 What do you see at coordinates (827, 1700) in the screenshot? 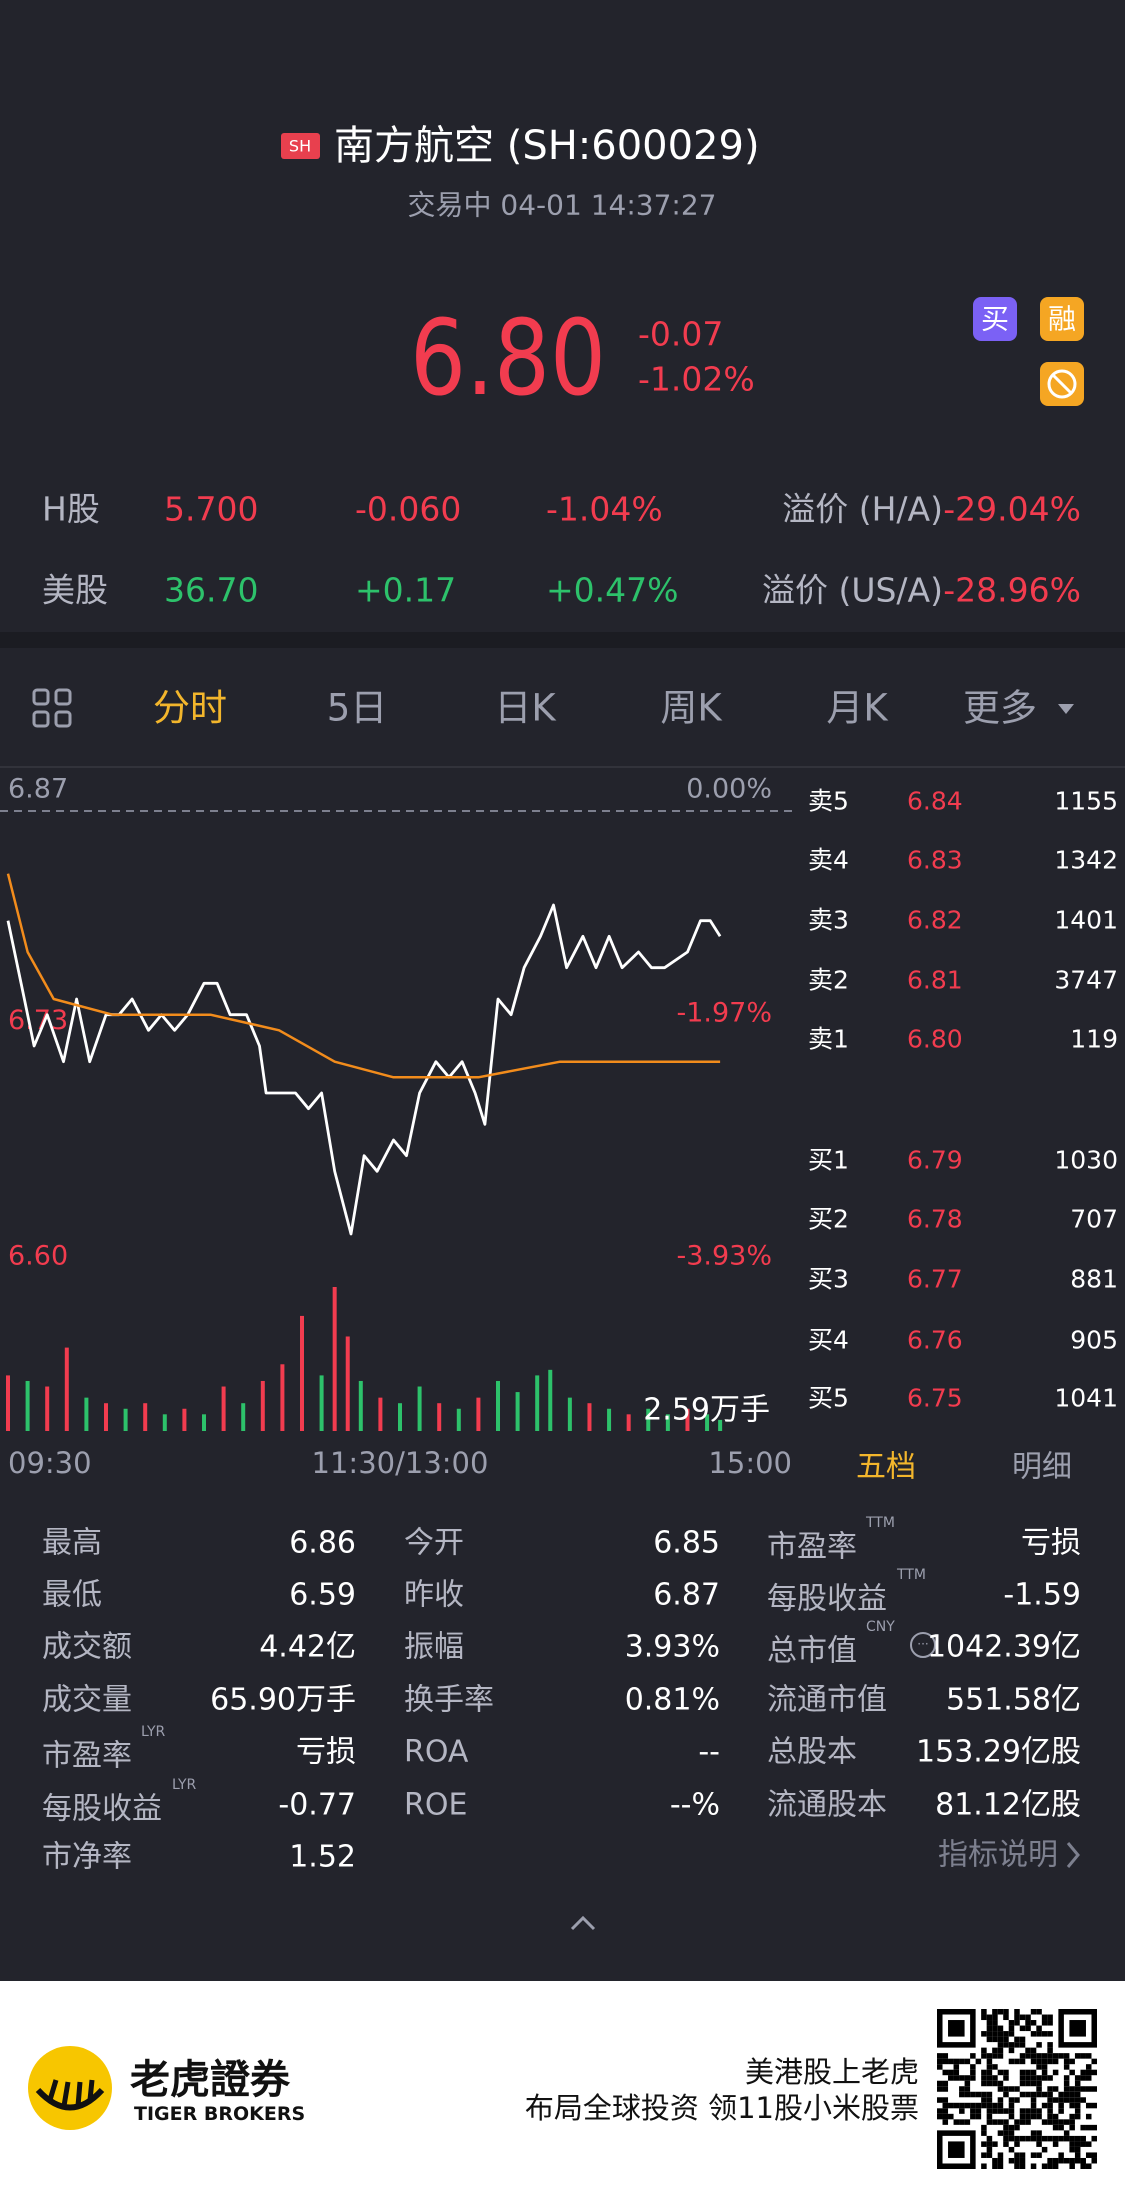
I see `stat-label: 流通市值` at bounding box center [827, 1700].